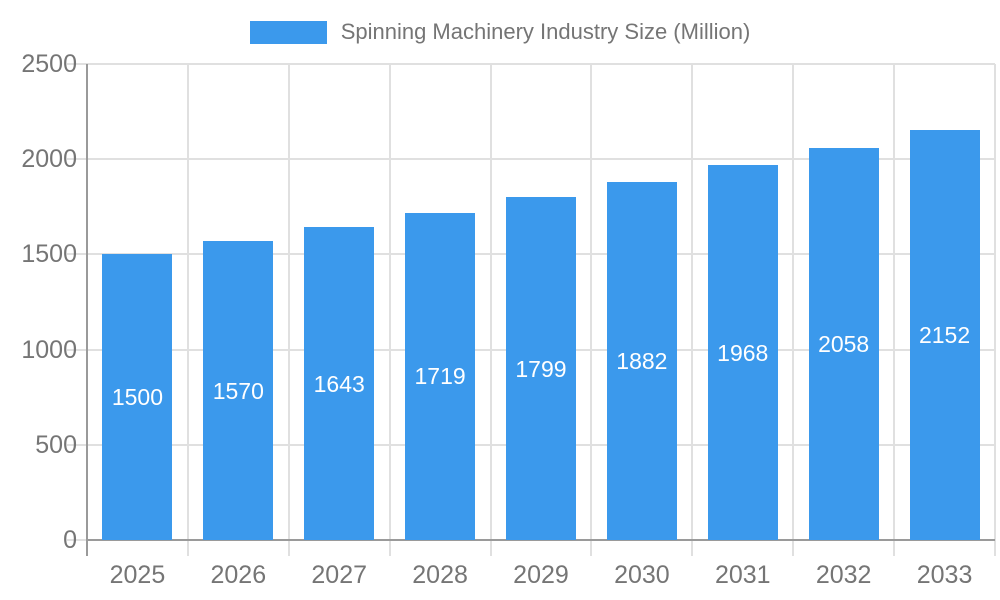 This screenshot has width=1000, height=600. I want to click on x-axis-tick-label: 2032, so click(843, 575).